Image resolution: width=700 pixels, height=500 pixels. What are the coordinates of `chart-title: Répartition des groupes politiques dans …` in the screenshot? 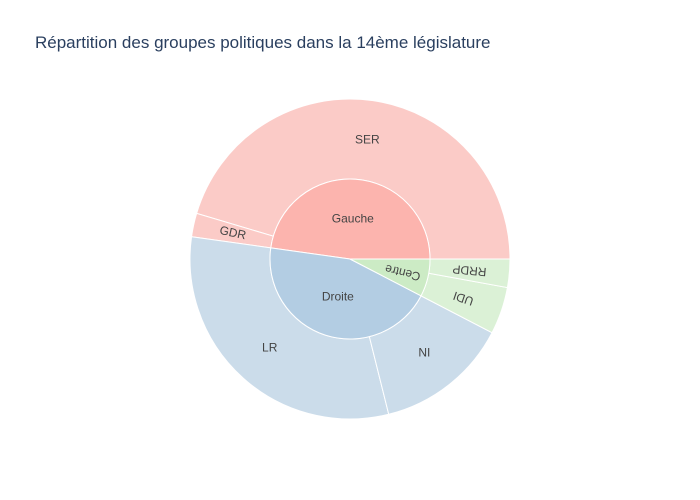 It's located at (263, 42).